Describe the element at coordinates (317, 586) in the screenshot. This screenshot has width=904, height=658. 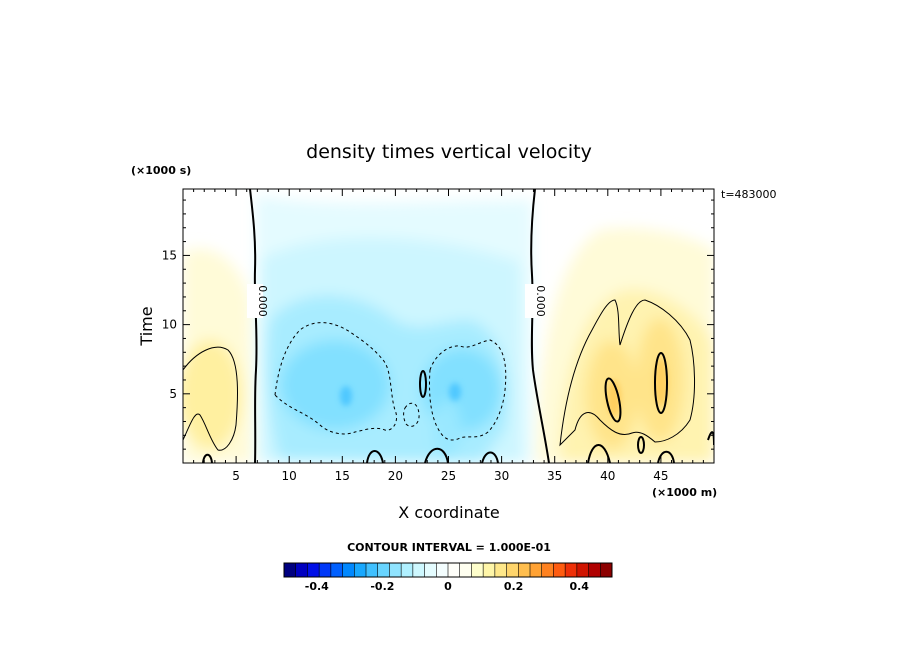
I see `colorbar-tick-label: -0.4` at that location.